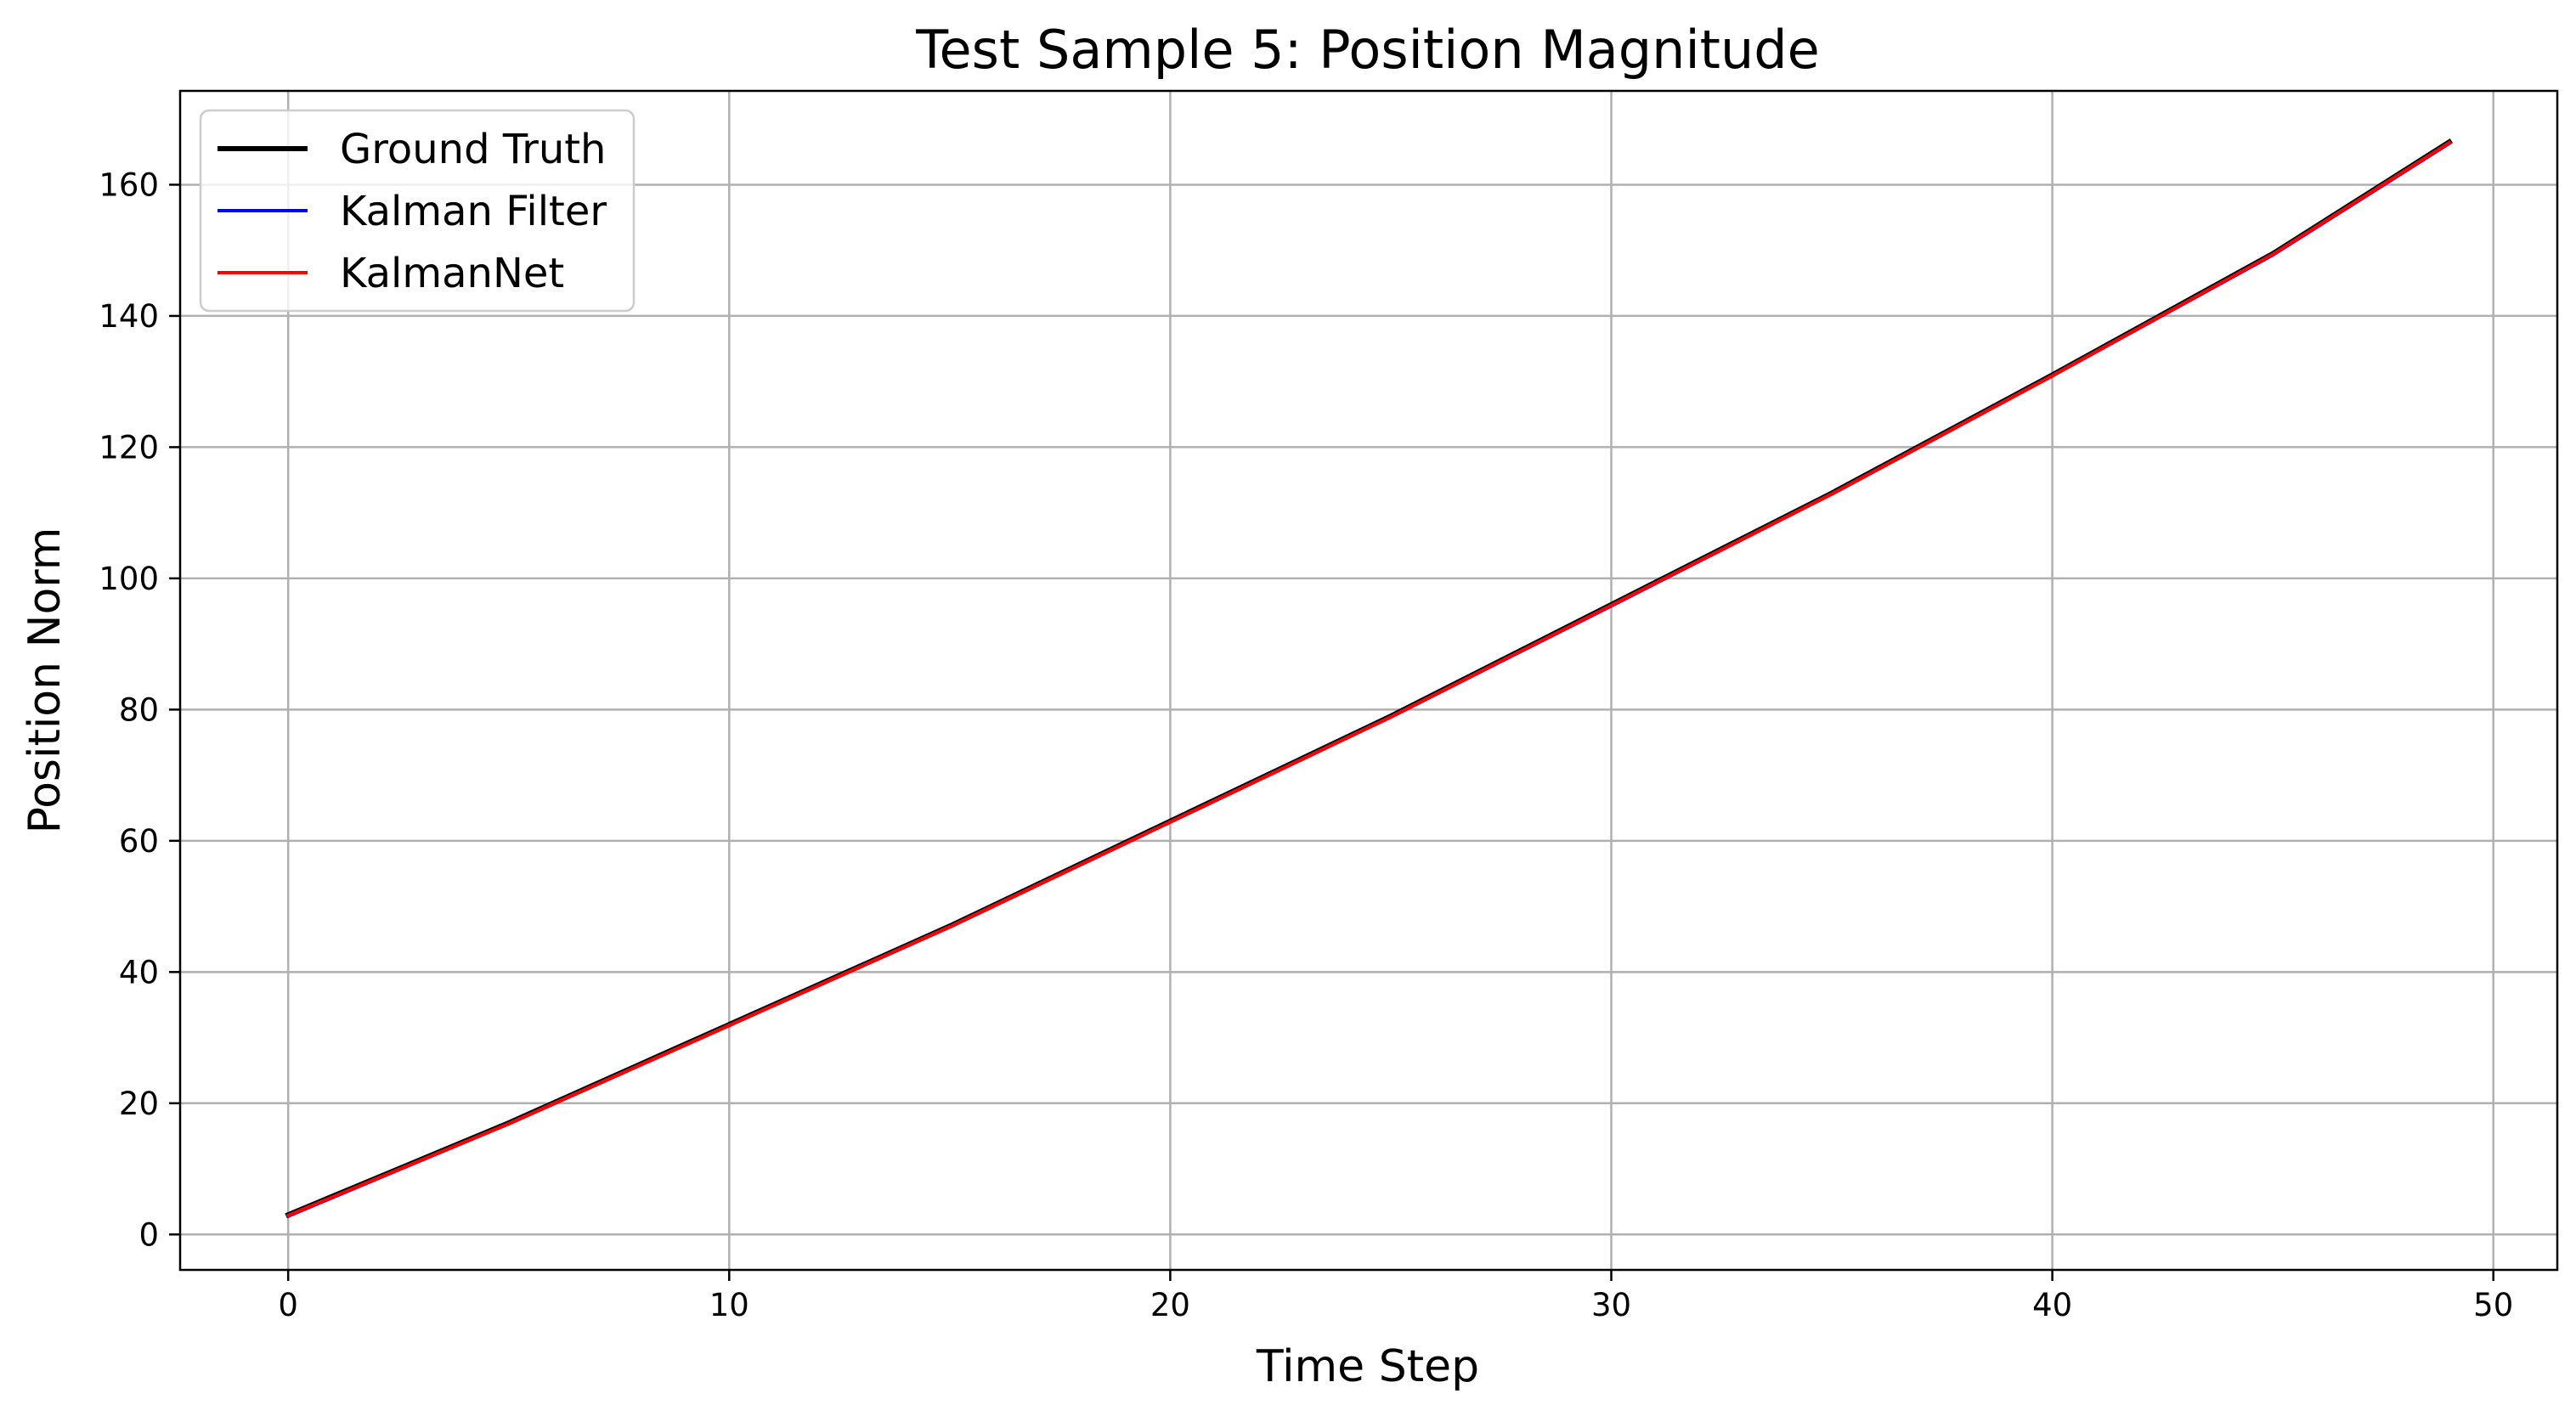  I want to click on y-tick-label: 120, so click(129, 447).